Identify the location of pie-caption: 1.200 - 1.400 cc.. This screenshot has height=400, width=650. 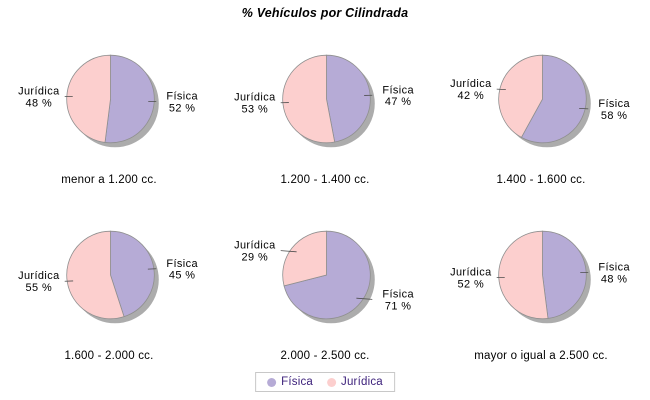
(325, 180).